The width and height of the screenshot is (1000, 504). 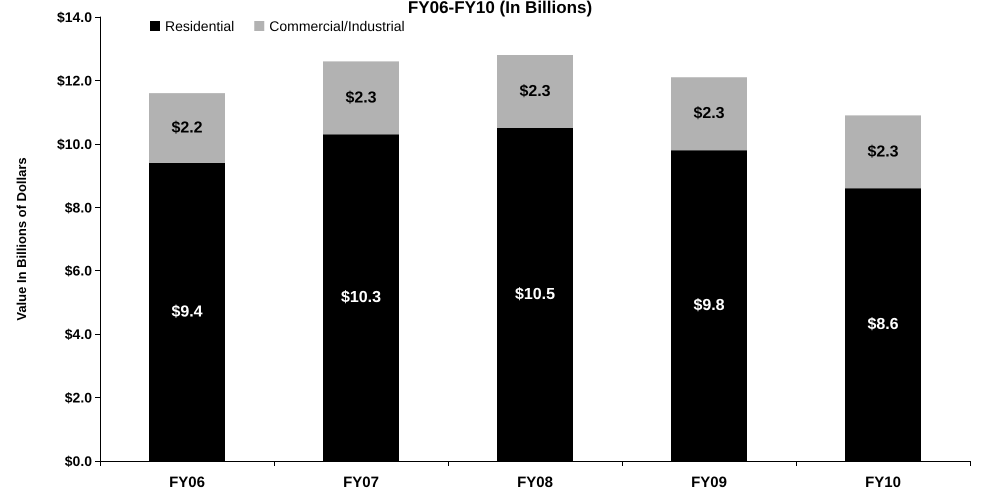 I want to click on y-tick-label: $12.0, so click(x=74, y=80).